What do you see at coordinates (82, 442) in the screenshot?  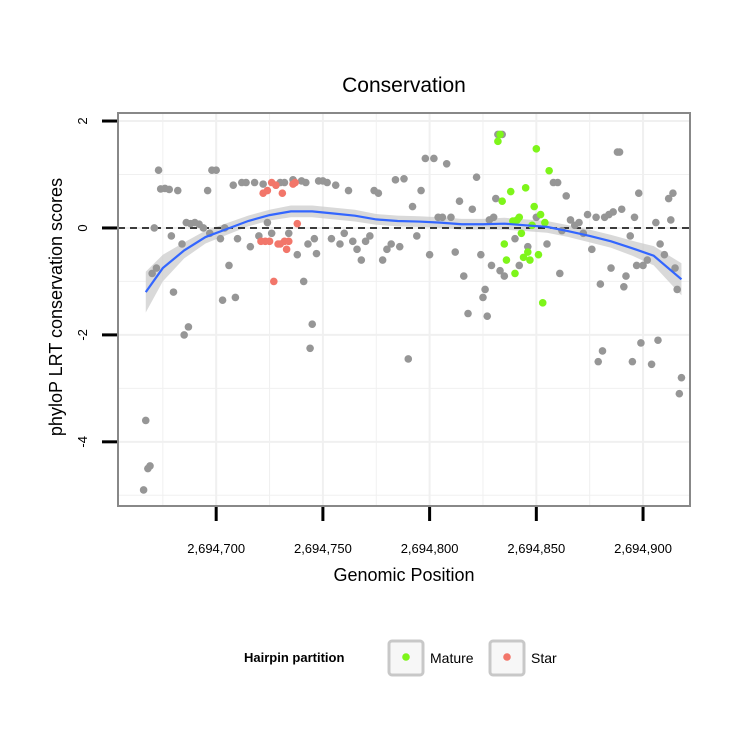 I see `y-tick-label: -4` at bounding box center [82, 442].